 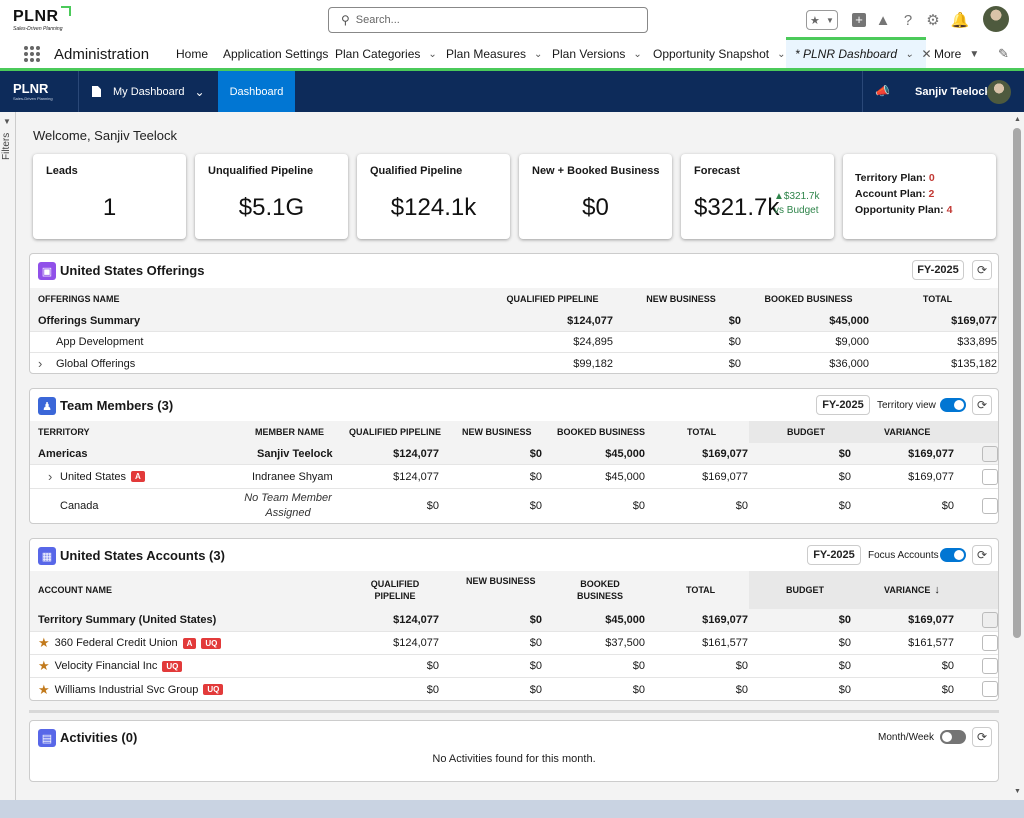 What do you see at coordinates (953, 405) in the screenshot?
I see `territory-view-toggle` at bounding box center [953, 405].